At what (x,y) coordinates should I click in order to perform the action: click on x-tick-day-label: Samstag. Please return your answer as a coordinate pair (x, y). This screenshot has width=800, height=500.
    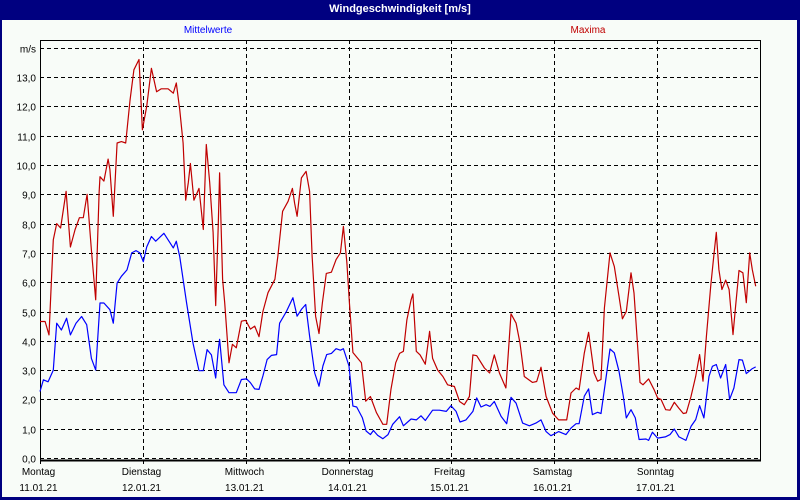
    Looking at the image, I should click on (552, 472).